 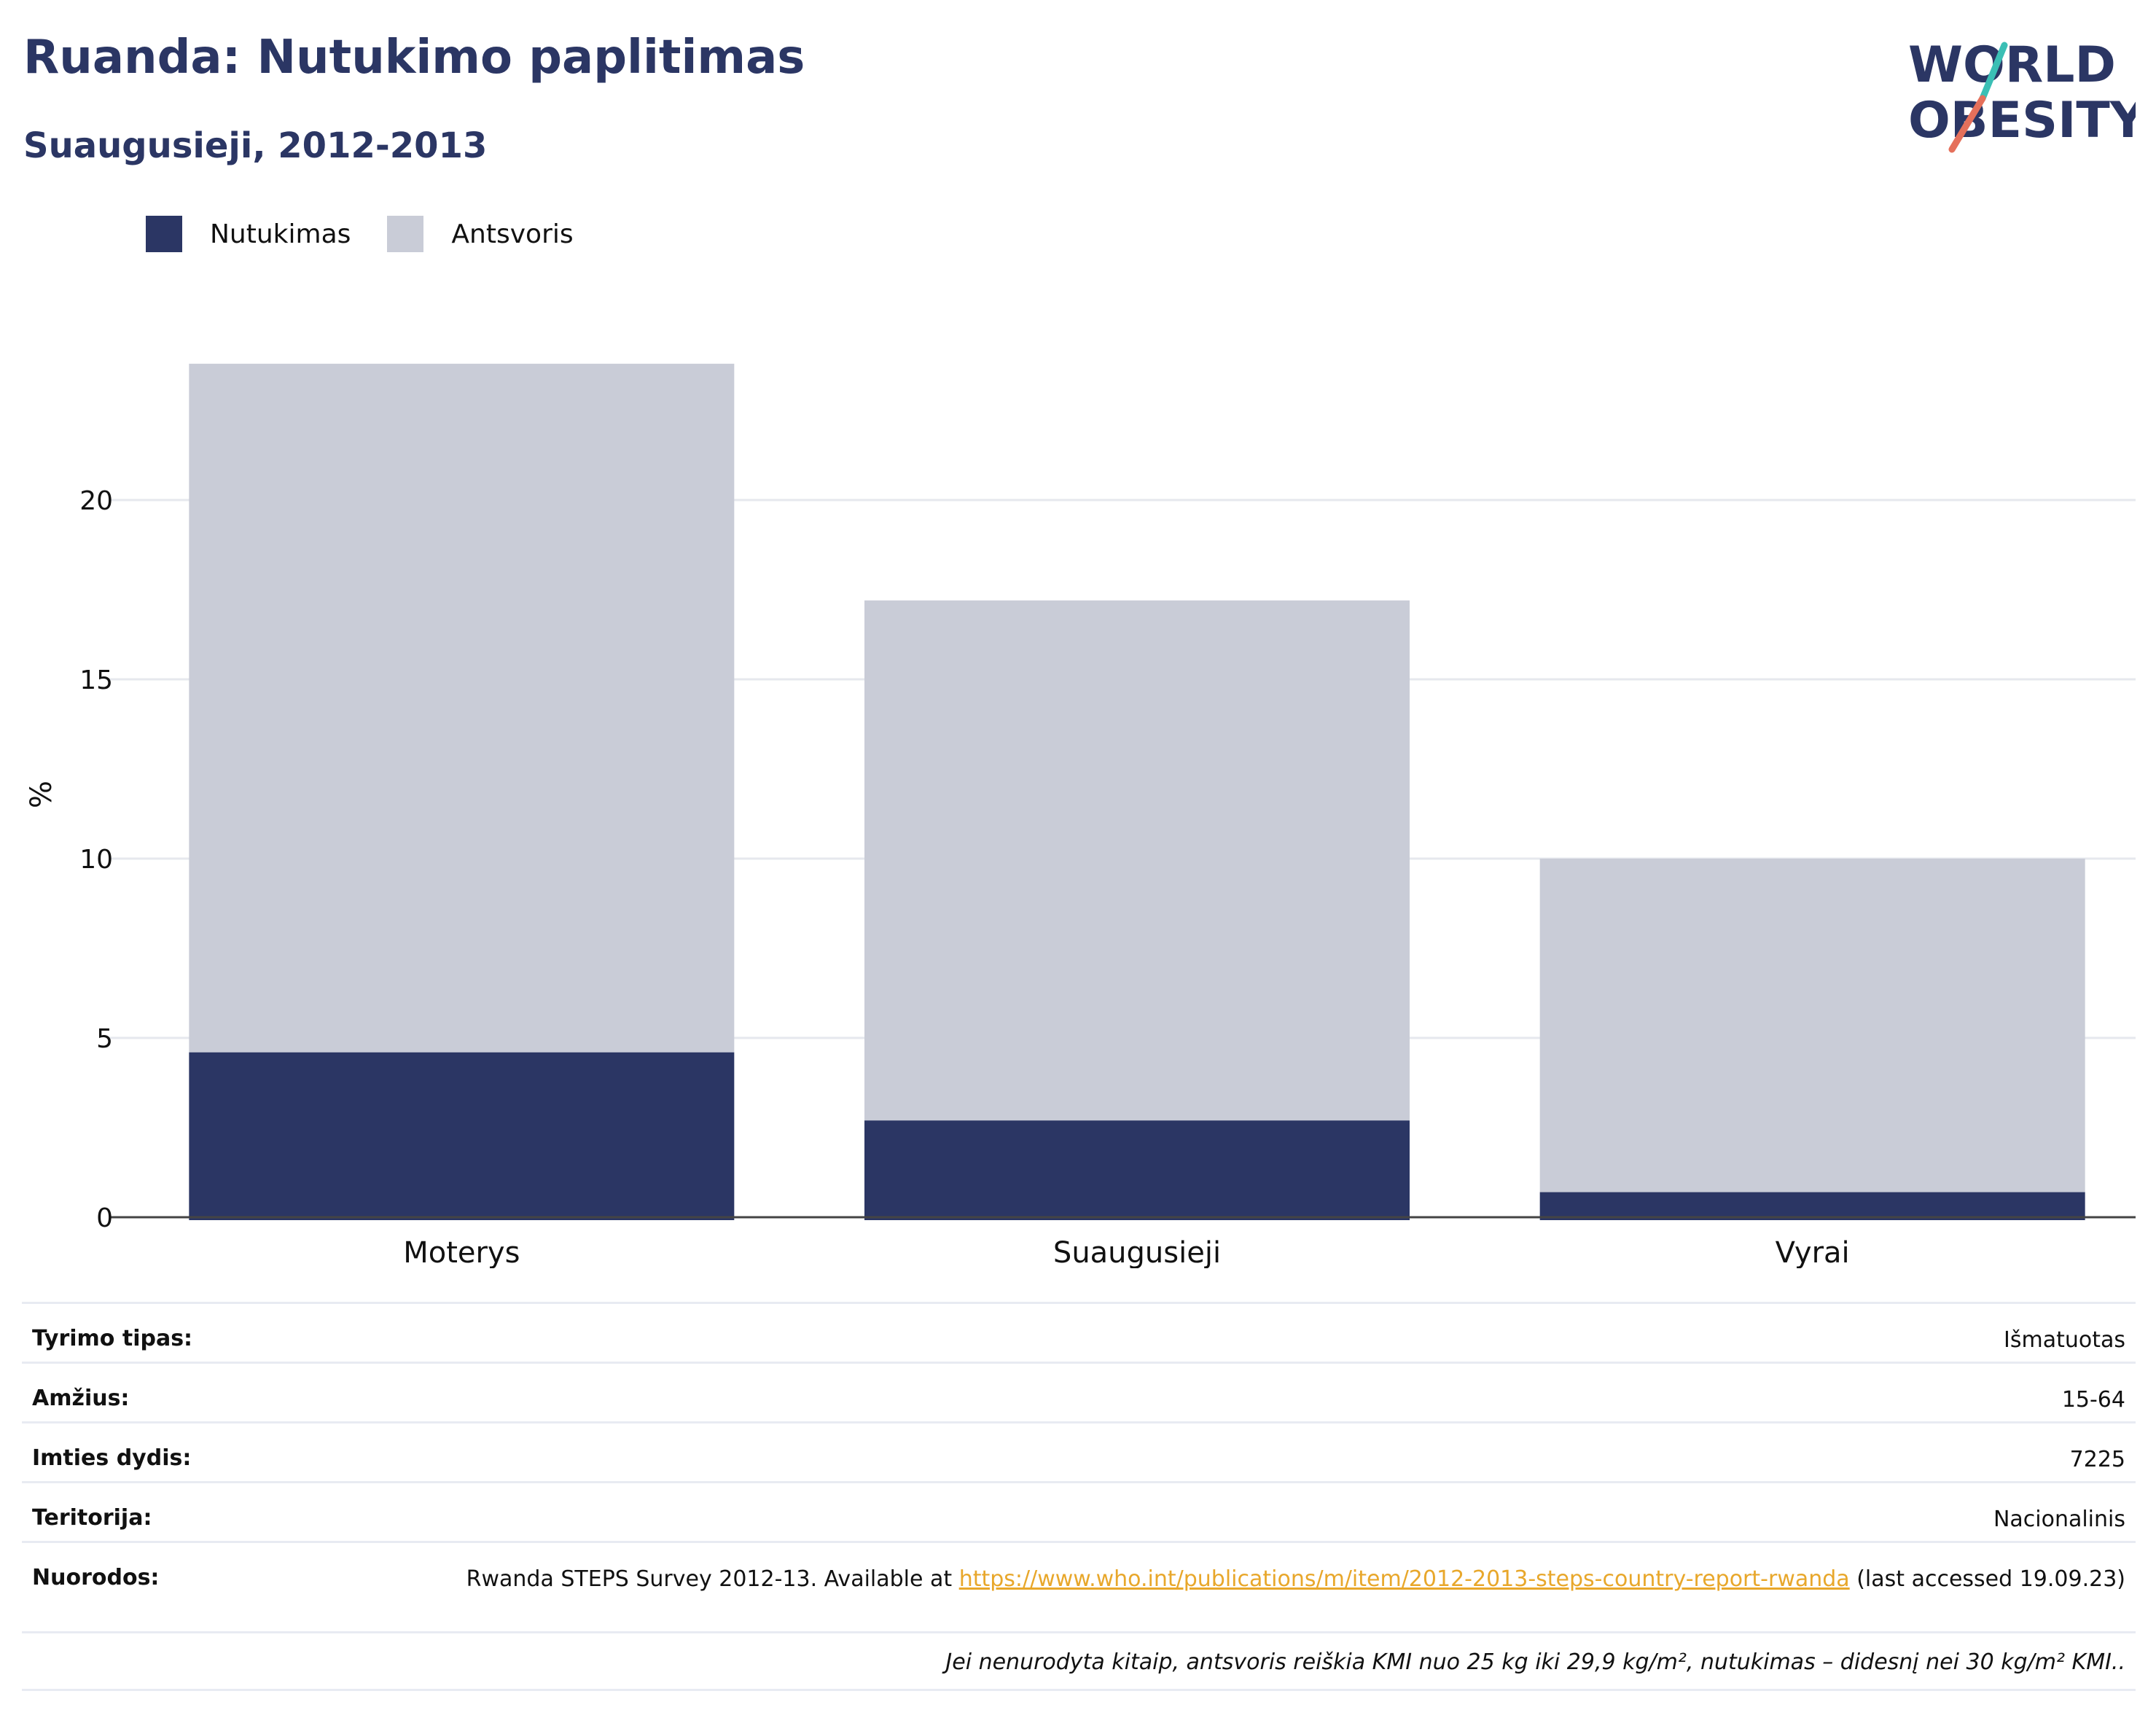 I want to click on info-key-references: Nuorodos:, so click(x=96, y=1578).